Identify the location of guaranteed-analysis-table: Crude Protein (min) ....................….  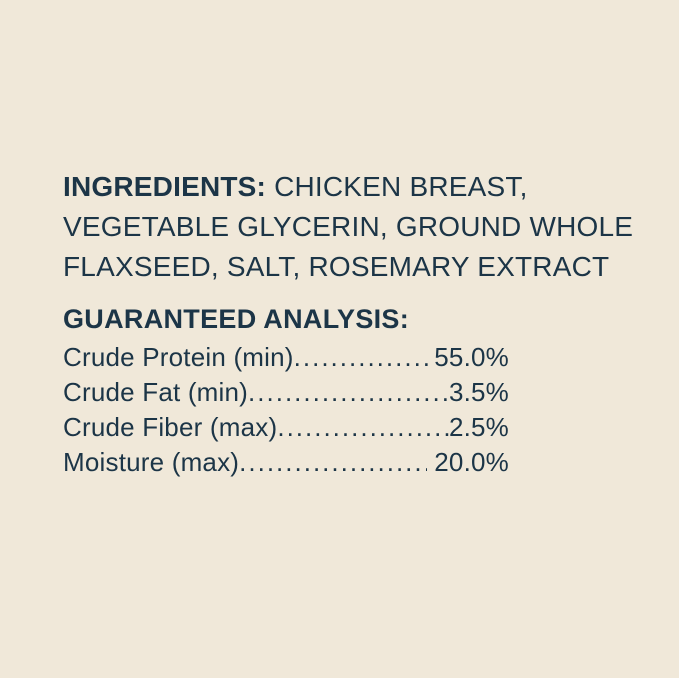
(286, 410).